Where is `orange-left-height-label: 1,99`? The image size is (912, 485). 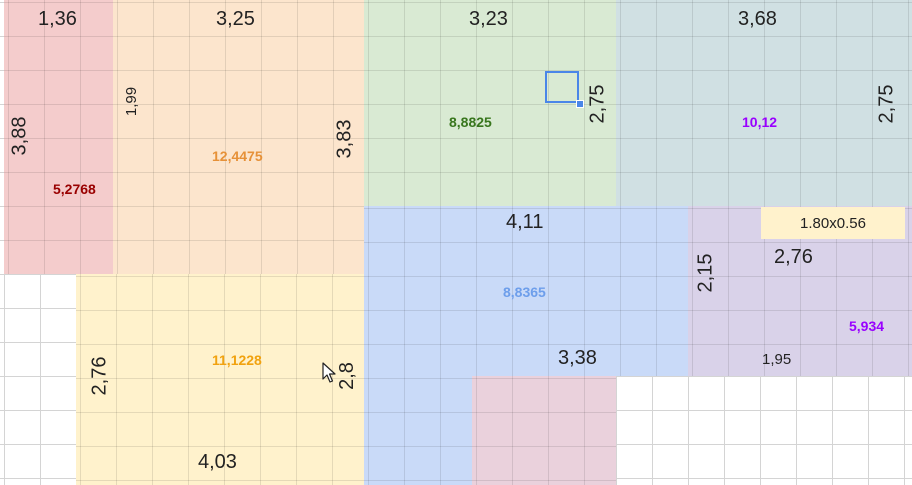 orange-left-height-label: 1,99 is located at coordinates (132, 101).